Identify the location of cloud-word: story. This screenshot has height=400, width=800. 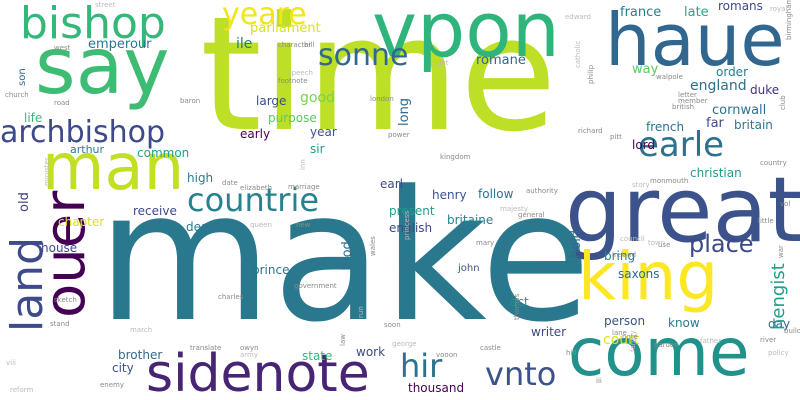
(641, 185).